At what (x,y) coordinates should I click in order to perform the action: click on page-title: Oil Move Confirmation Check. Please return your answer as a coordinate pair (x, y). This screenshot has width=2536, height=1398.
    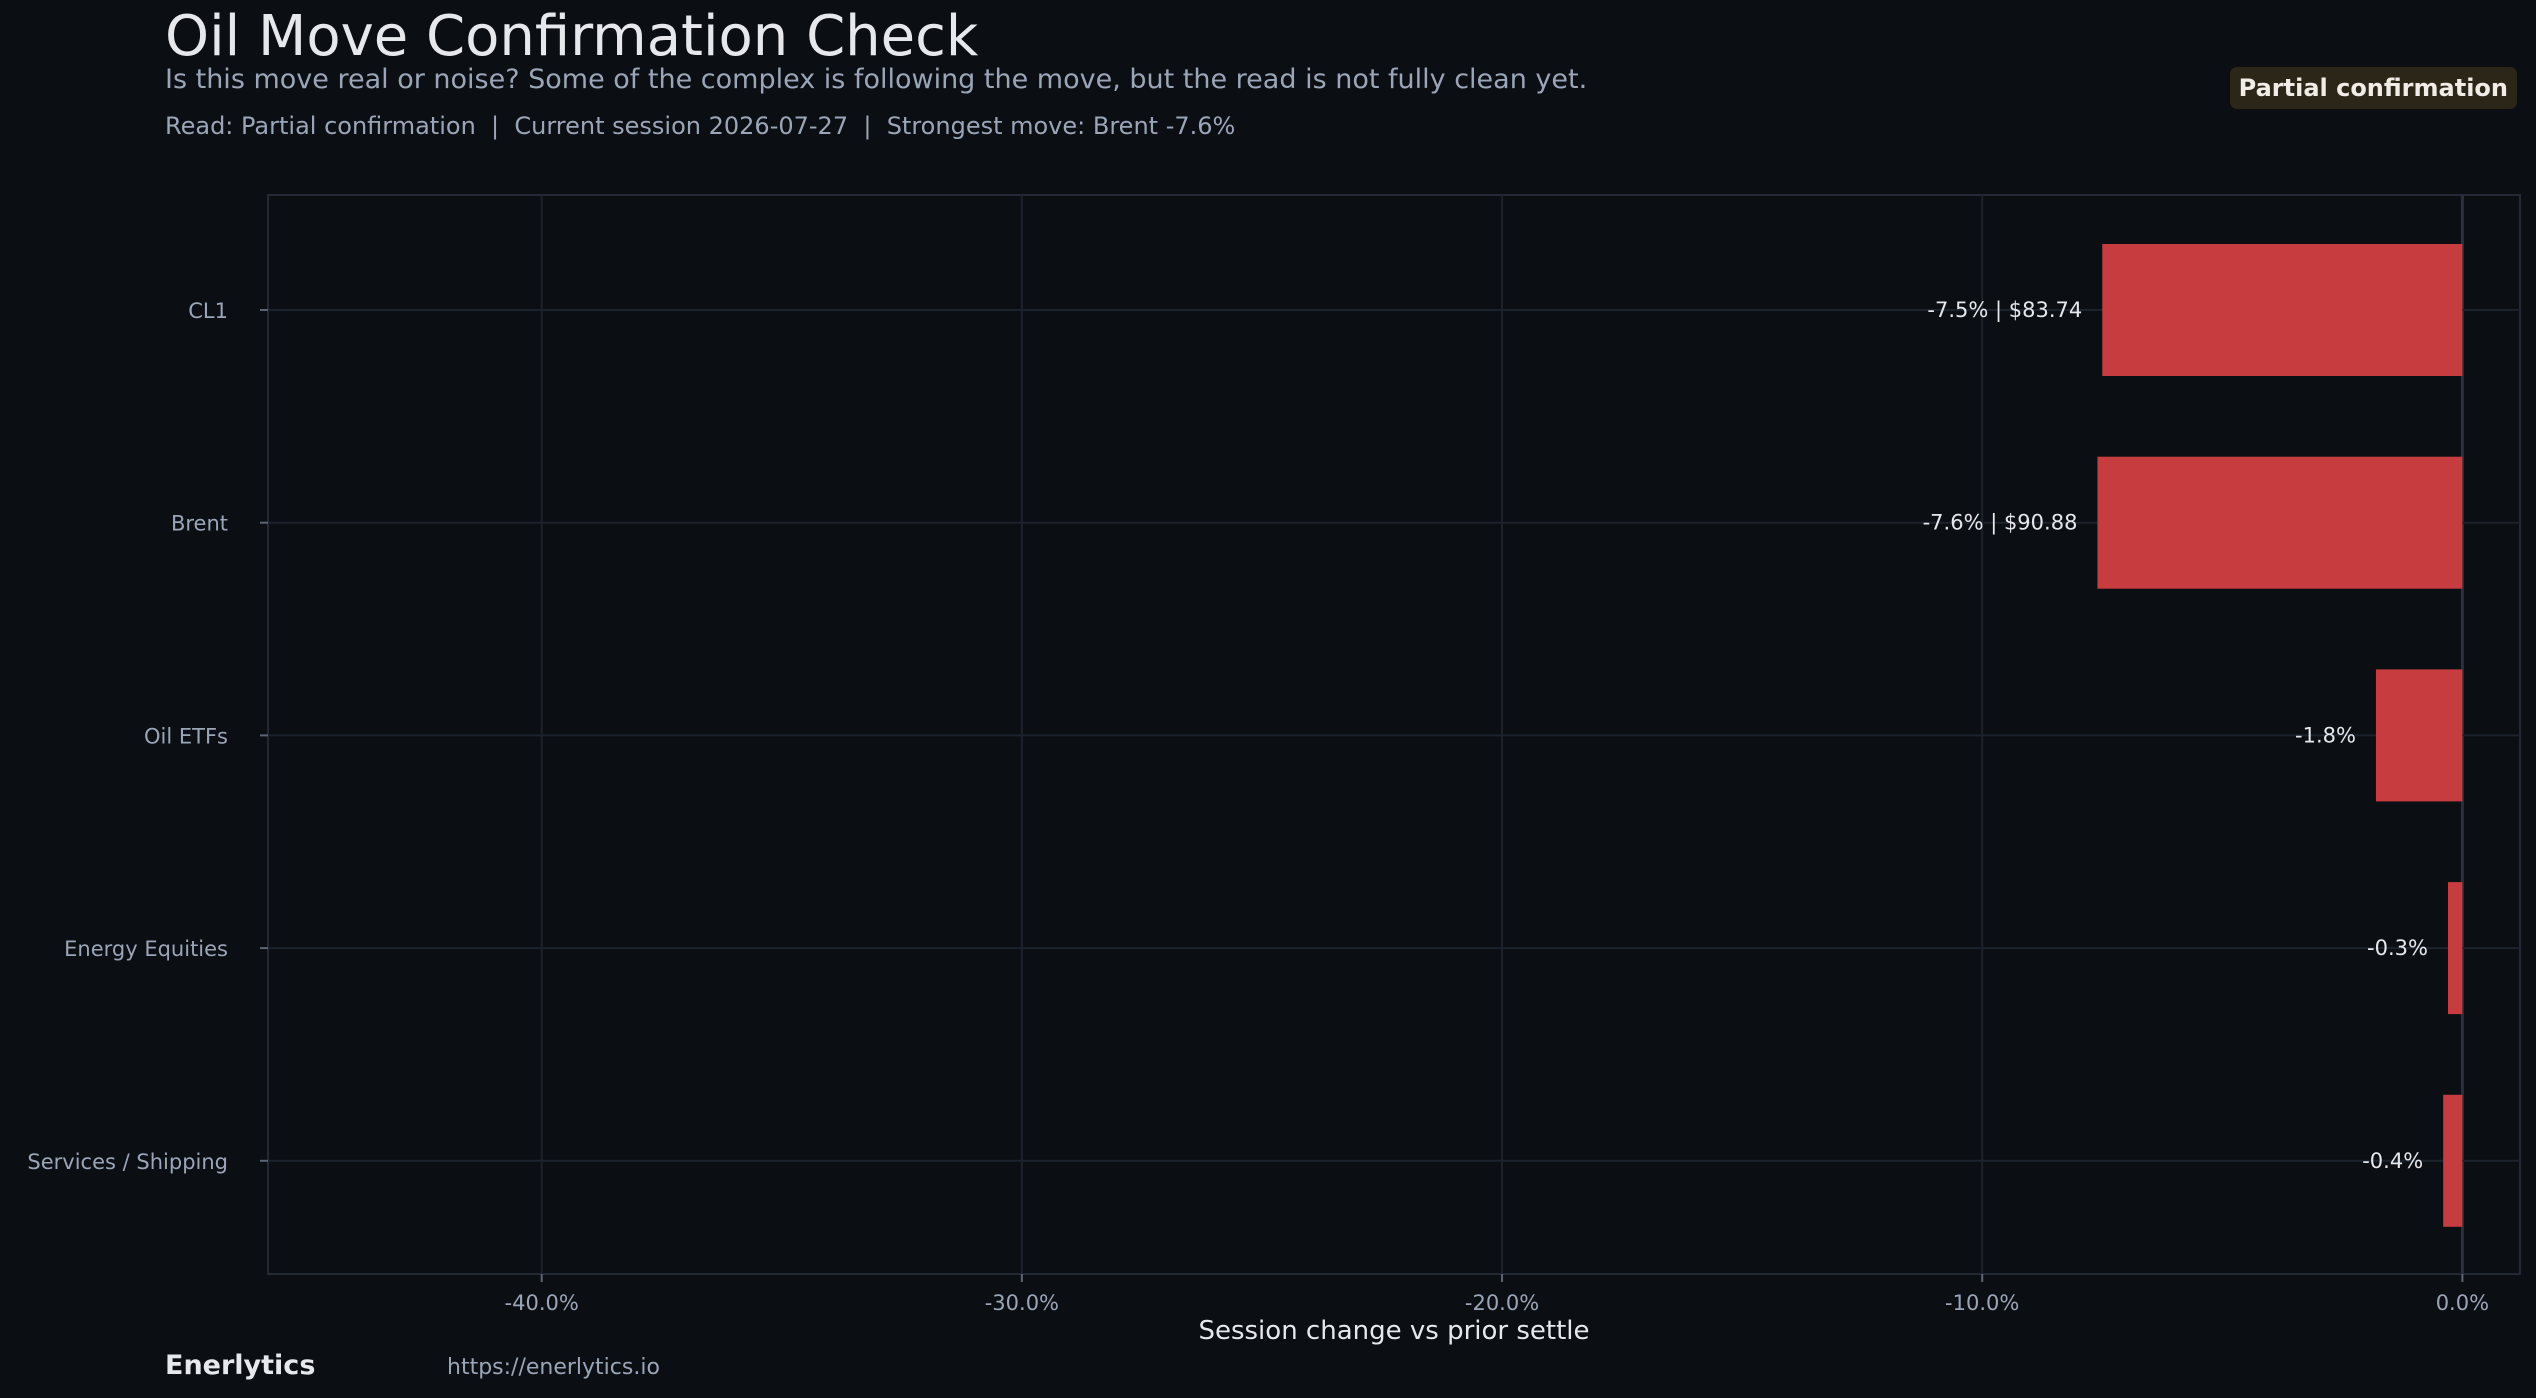
    Looking at the image, I should click on (572, 36).